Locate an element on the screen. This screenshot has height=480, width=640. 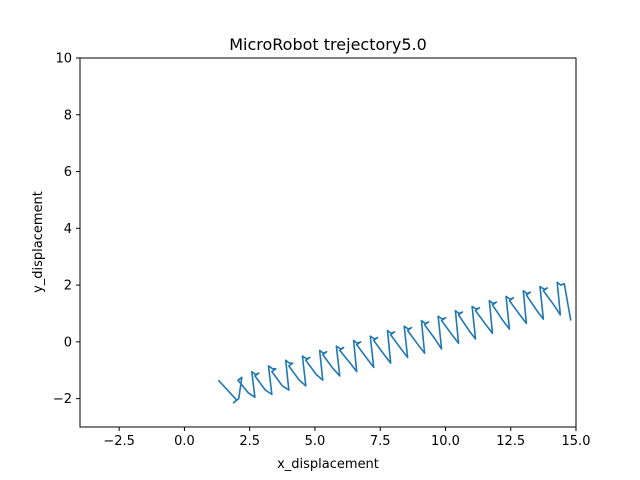
plot-area is located at coordinates (394, 342).